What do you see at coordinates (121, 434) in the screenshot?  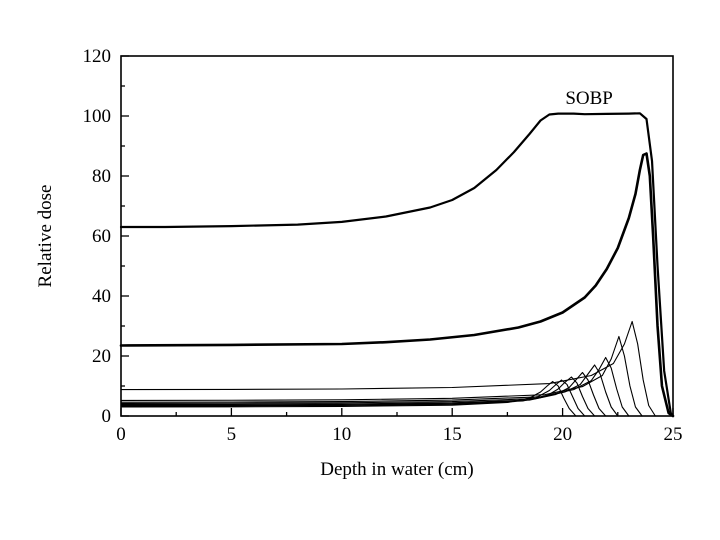 I see `x-tick-label: 0` at bounding box center [121, 434].